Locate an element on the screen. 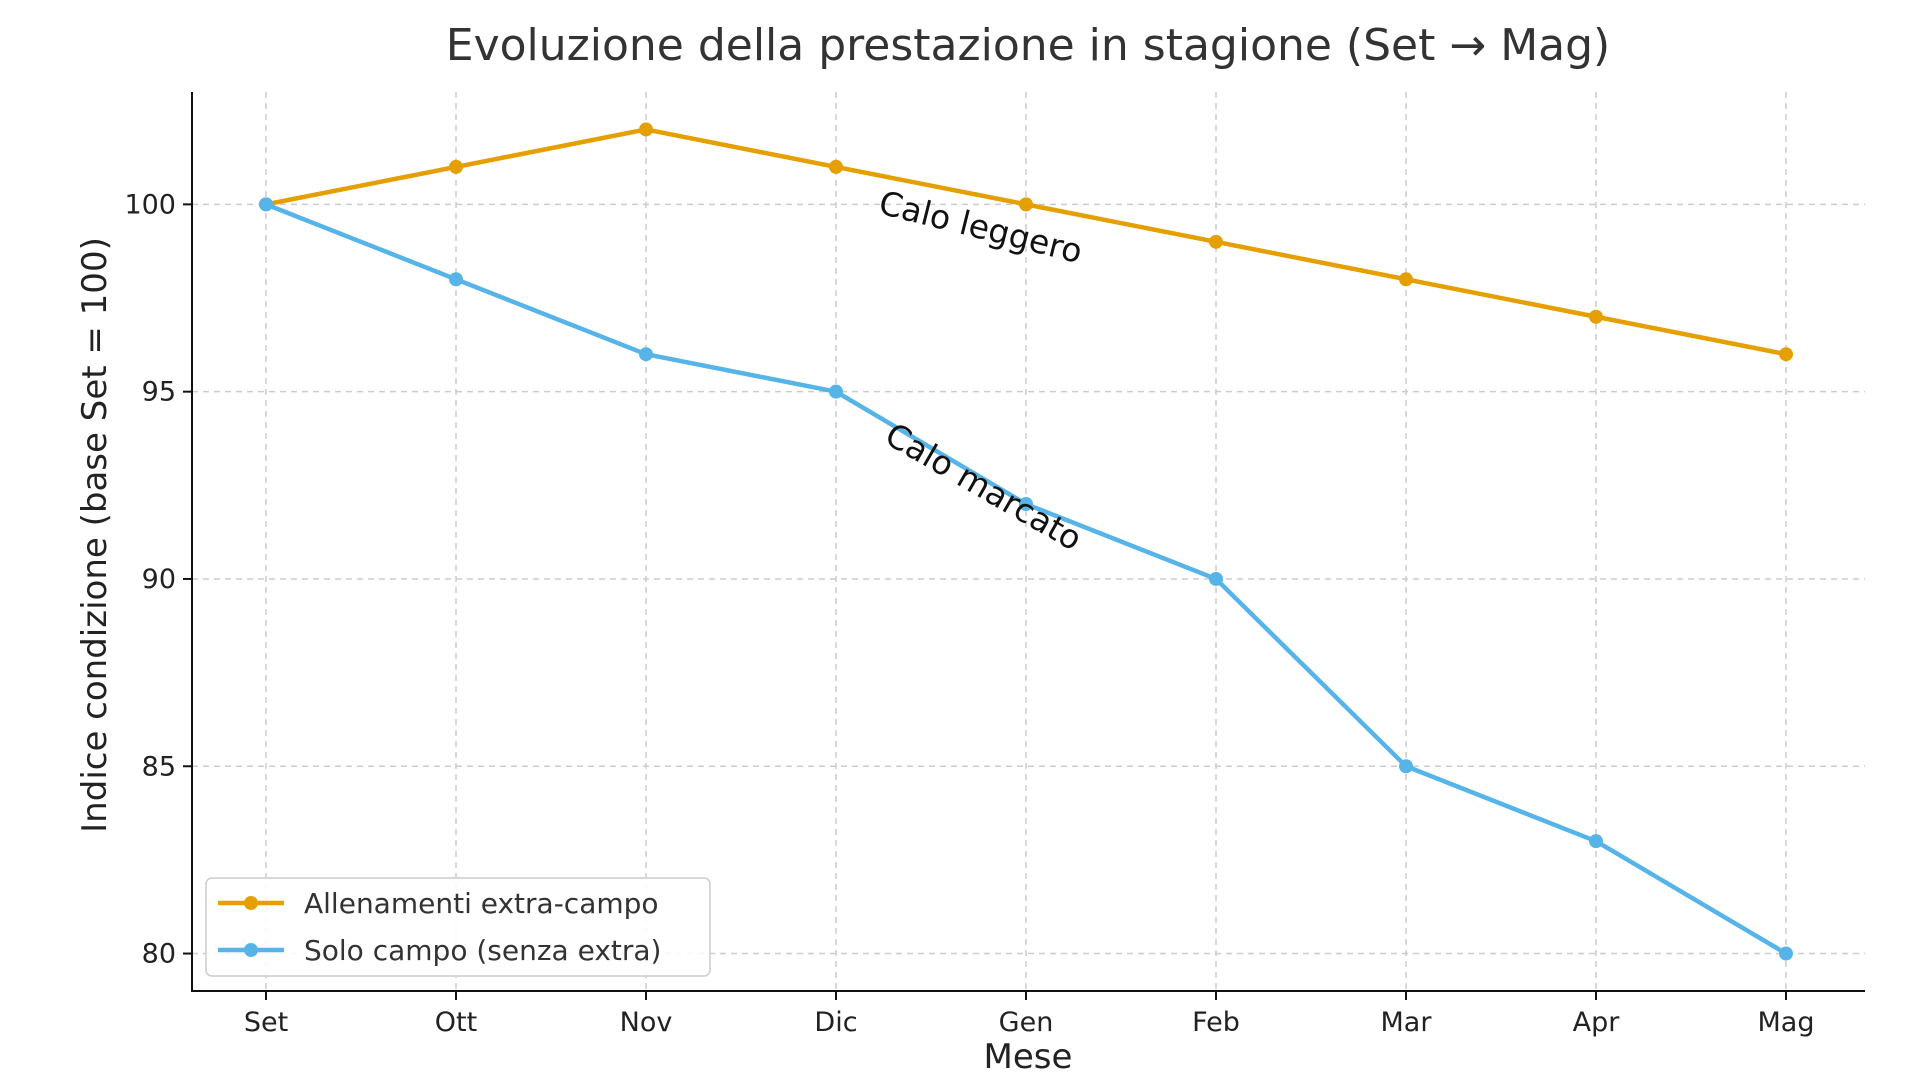 This screenshot has height=1080, width=1920. x-tick-label-set: Set is located at coordinates (266, 1022).